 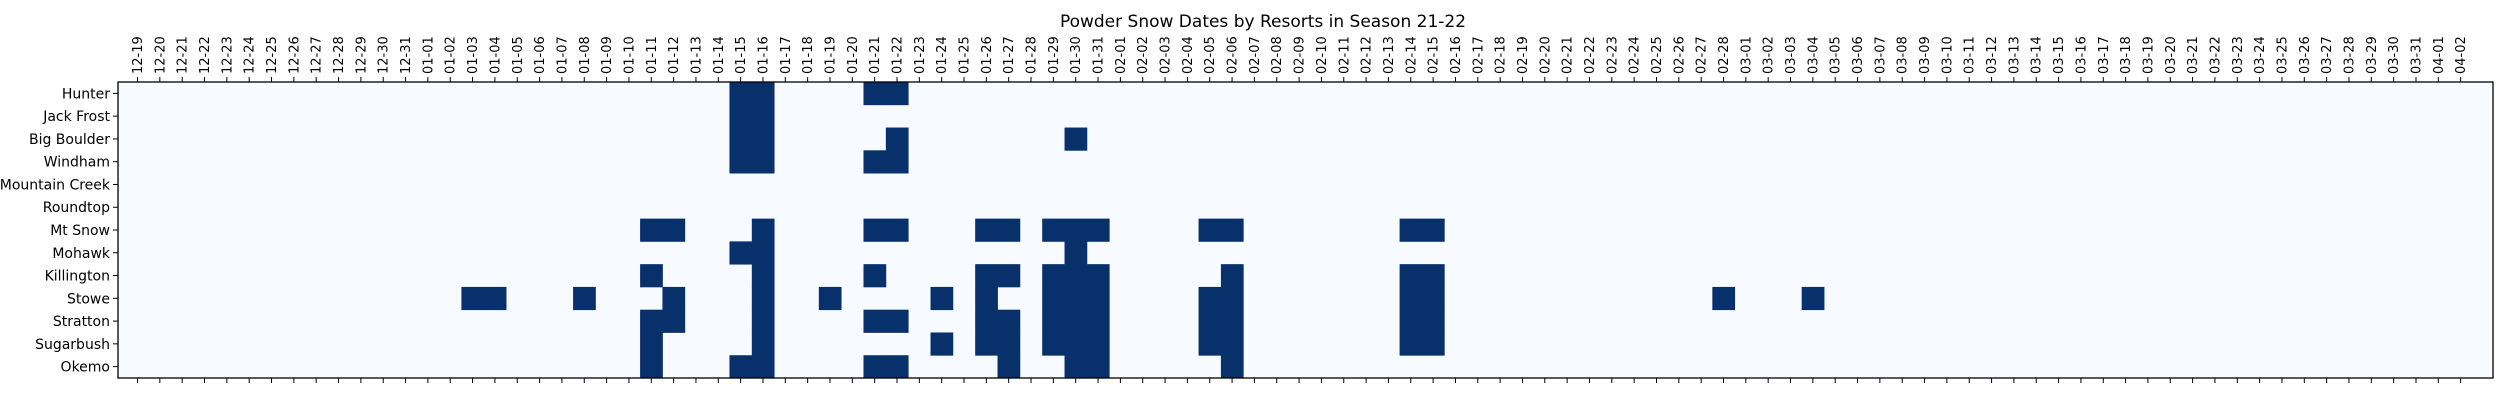 What do you see at coordinates (55, 185) in the screenshot?
I see `y-tick-label: Mountain Creek` at bounding box center [55, 185].